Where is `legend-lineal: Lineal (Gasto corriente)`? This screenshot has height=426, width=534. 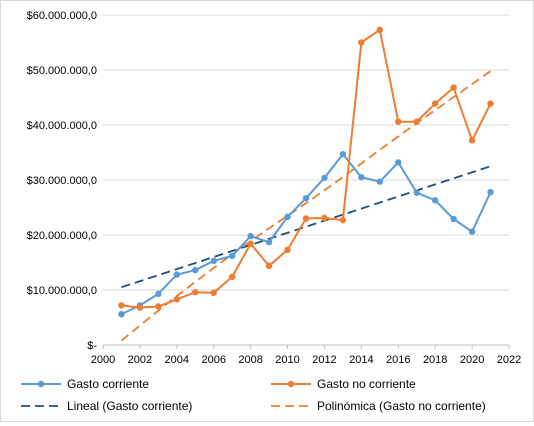 legend-lineal: Lineal (Gasto corriente) is located at coordinates (106, 406).